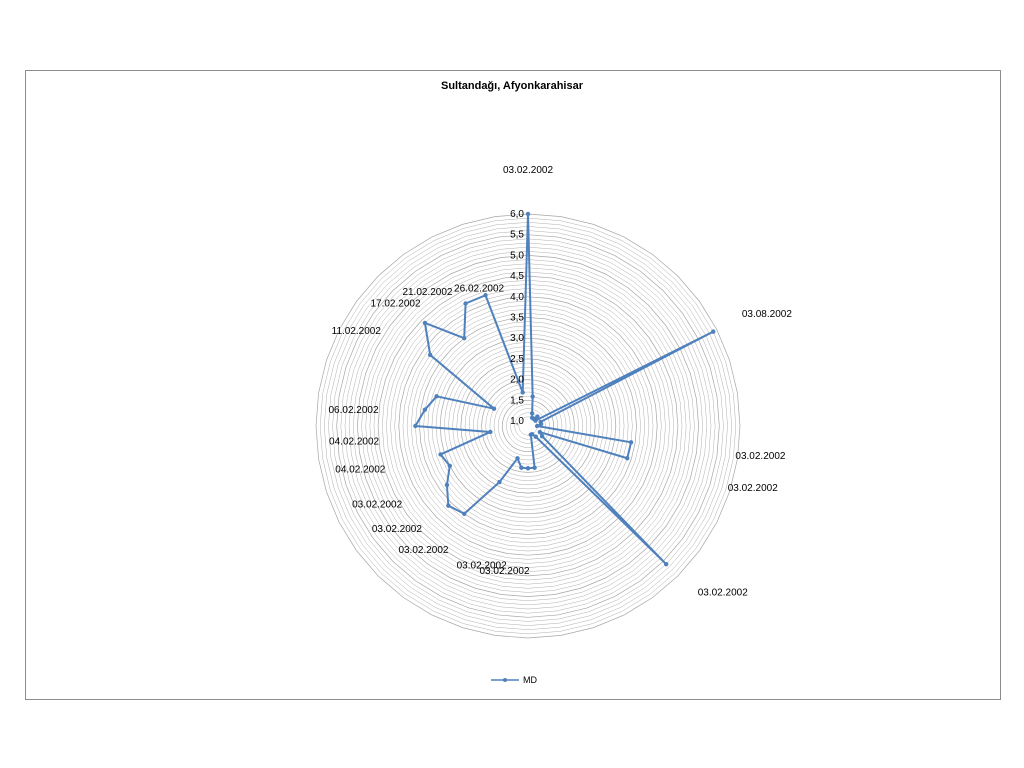  Describe the element at coordinates (517, 359) in the screenshot. I see `radial-tick-label: 2,5` at that location.